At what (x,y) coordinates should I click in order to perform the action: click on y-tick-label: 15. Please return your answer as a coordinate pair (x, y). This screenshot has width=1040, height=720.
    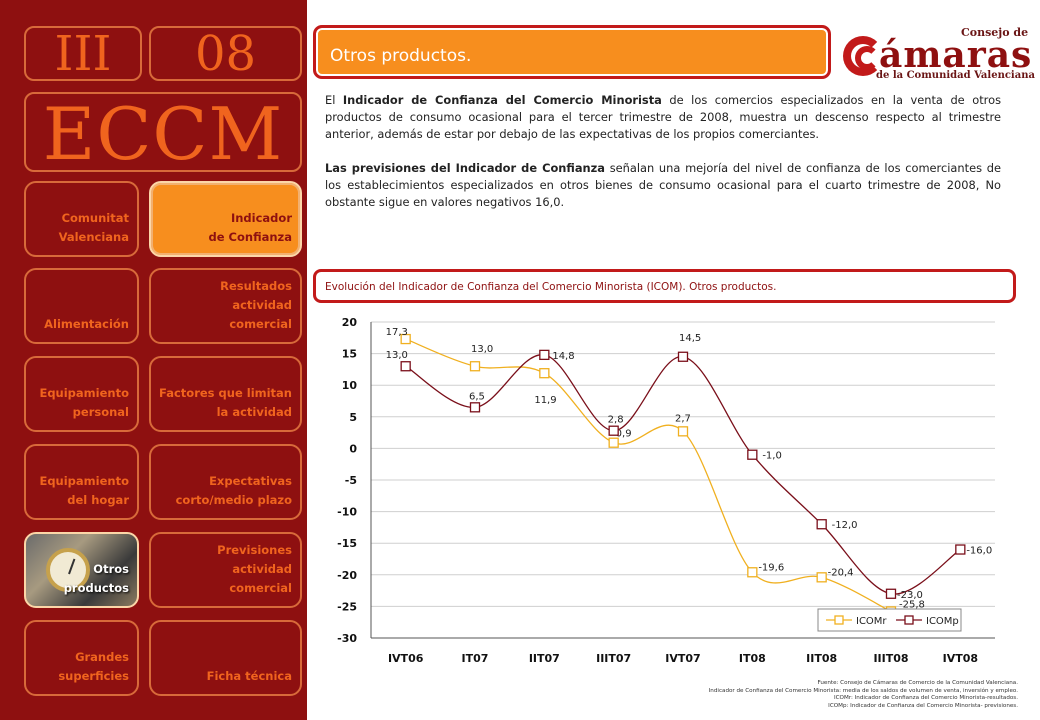
    Looking at the image, I should click on (349, 354).